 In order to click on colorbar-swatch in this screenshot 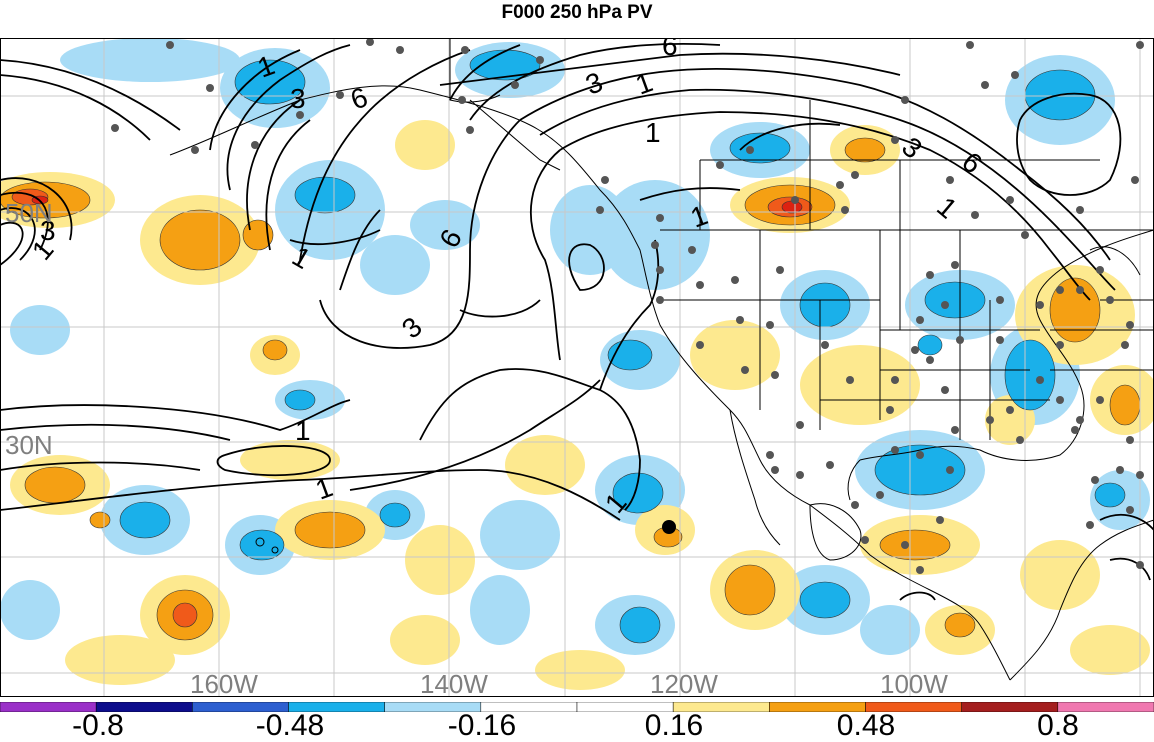, I will do `click(1105, 707)`.